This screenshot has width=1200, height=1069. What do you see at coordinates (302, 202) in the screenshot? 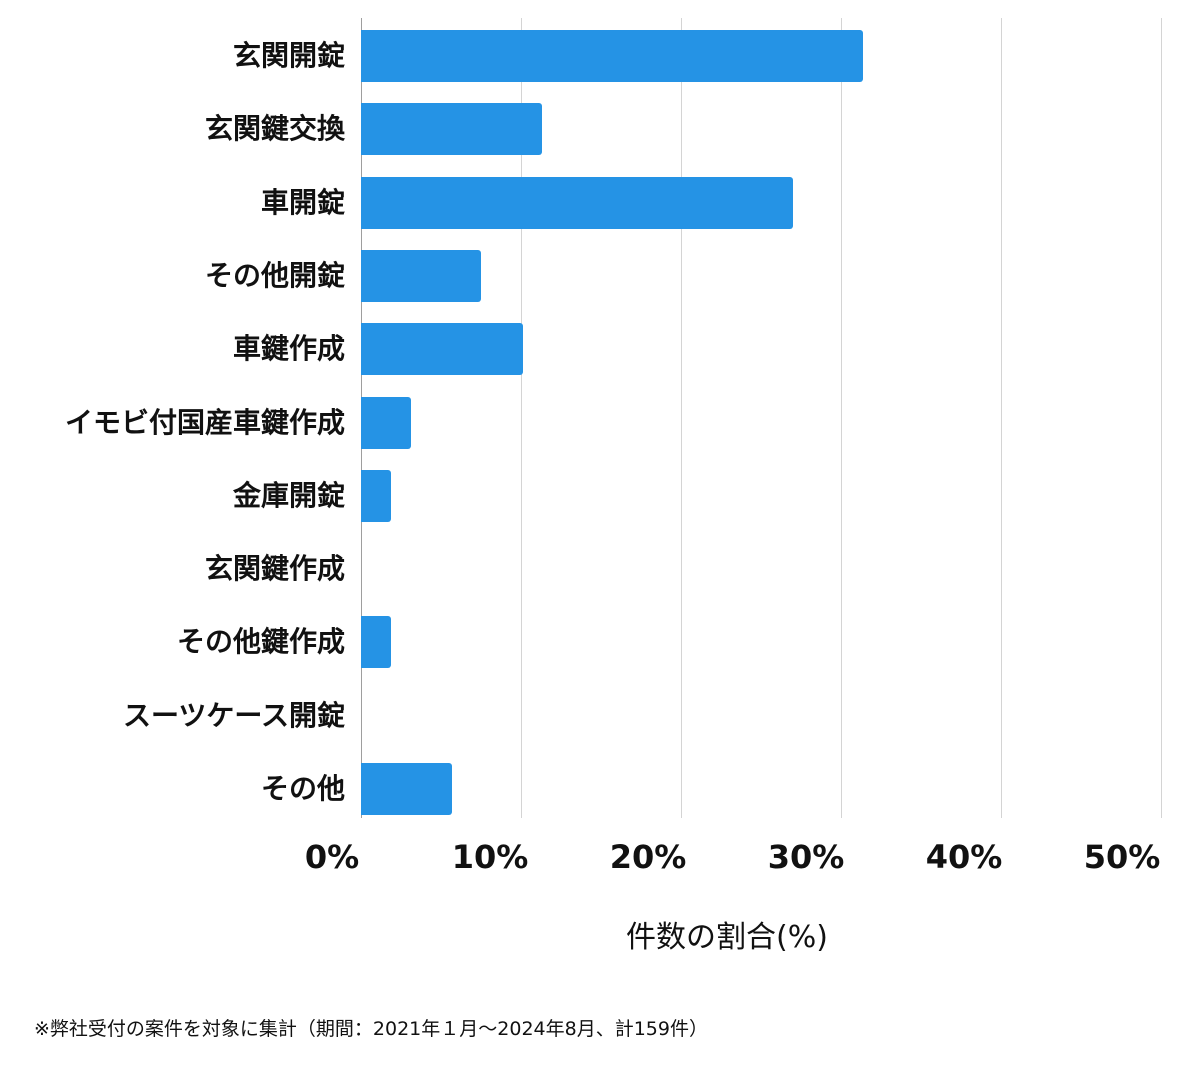
I see `category-label: 車開錠` at bounding box center [302, 202].